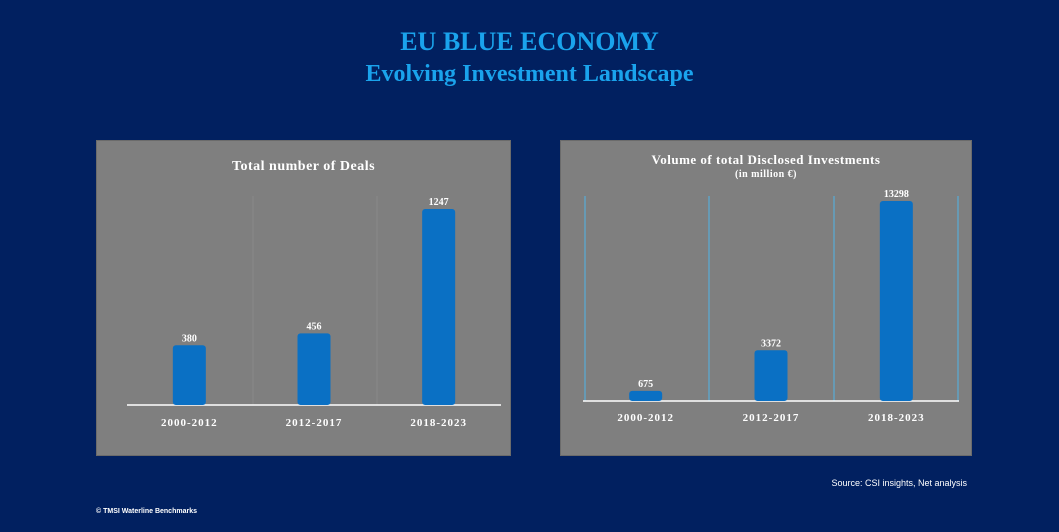  Describe the element at coordinates (645, 418) in the screenshot. I see `investments-category-label-0: 2000-2012` at that location.